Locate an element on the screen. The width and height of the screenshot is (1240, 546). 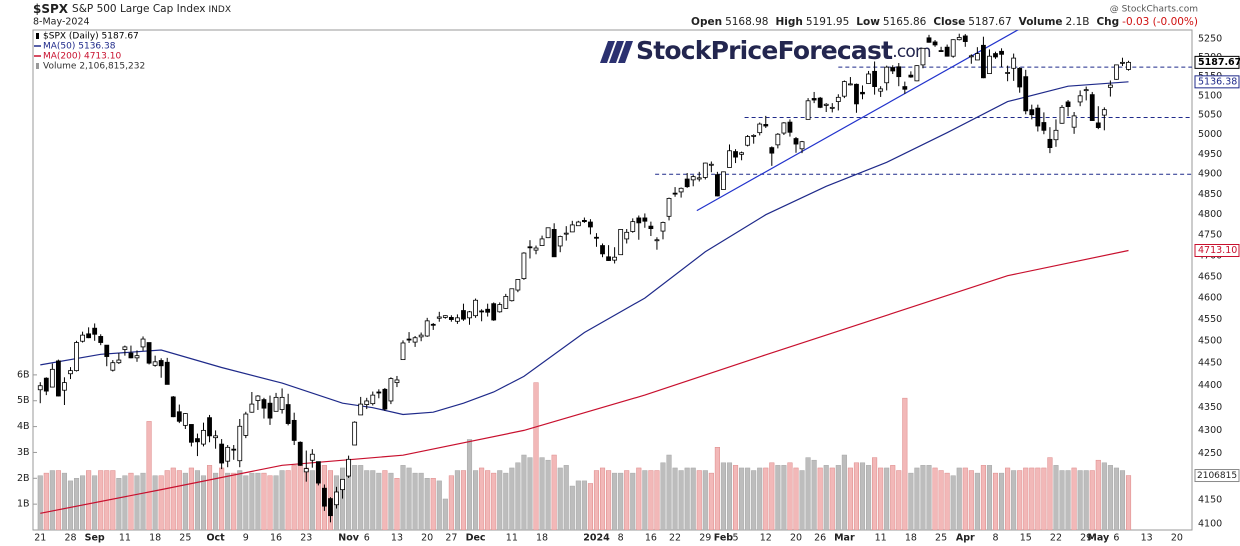
stat-label: Volume is located at coordinates (1041, 22).